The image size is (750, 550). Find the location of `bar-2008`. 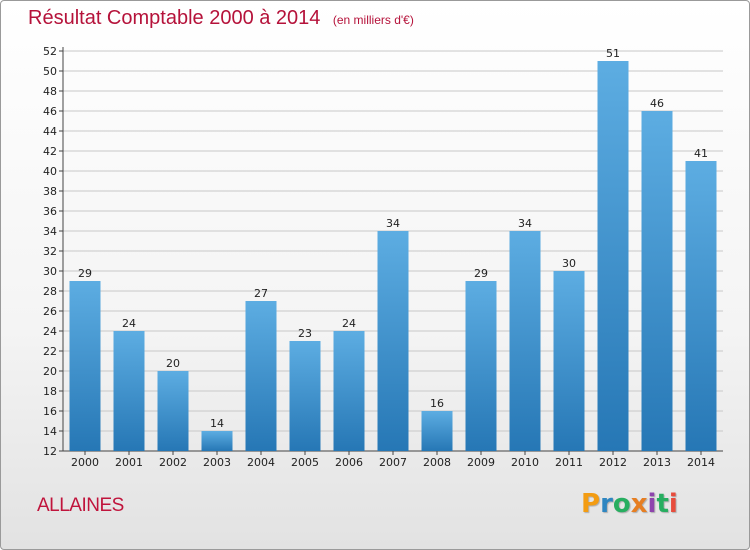

bar-2008 is located at coordinates (437, 431).